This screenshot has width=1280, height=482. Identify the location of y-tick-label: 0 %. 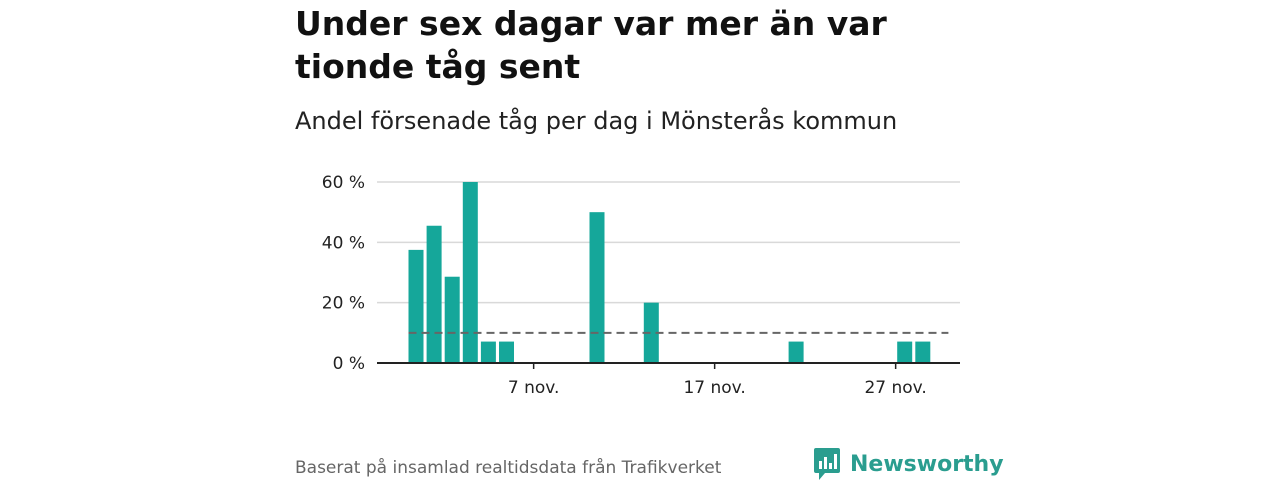
(349, 364).